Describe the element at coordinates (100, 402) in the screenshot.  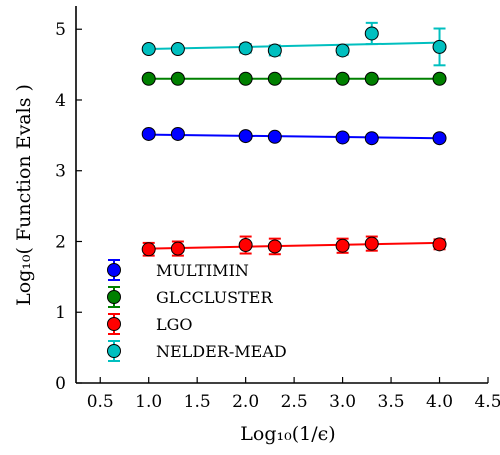
I see `x-tick-label: 0.5` at that location.